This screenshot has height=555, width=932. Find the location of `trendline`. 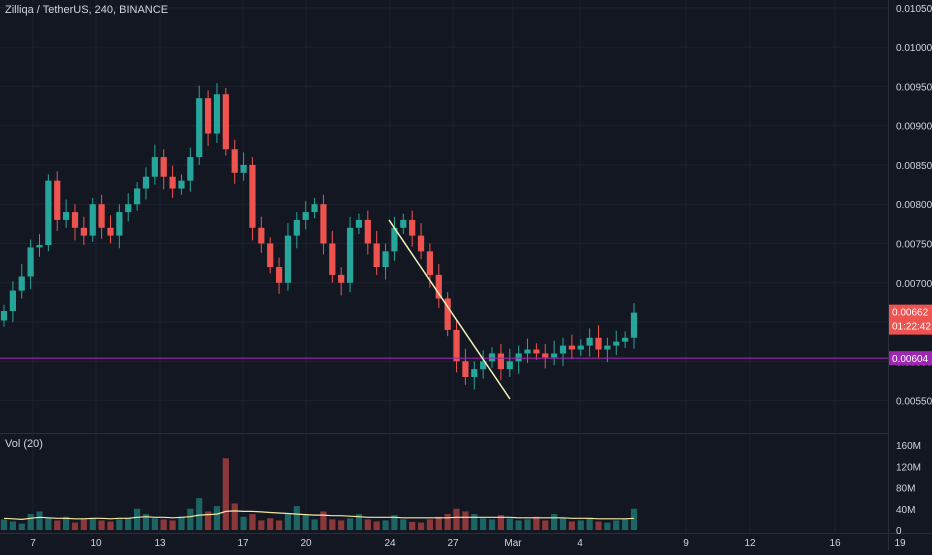

trendline is located at coordinates (449, 309).